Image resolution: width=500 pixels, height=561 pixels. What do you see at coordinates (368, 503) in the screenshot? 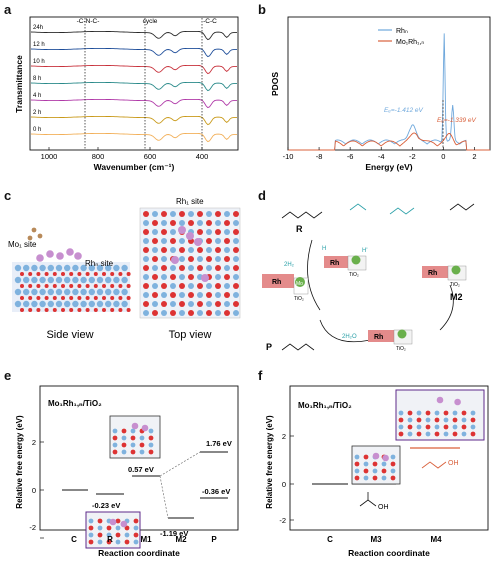
I see `acetic-acid-skeleton` at bounding box center [368, 503].